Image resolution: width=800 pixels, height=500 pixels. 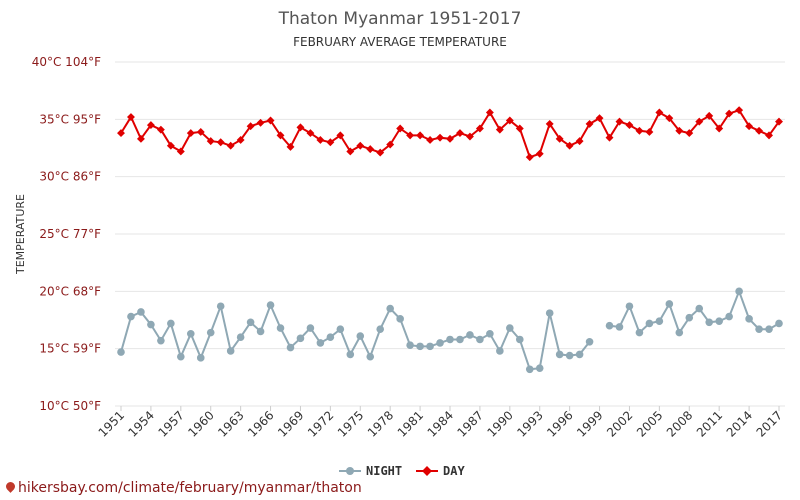 I want to click on legend: NIGHT DAY, so click(x=402, y=471).